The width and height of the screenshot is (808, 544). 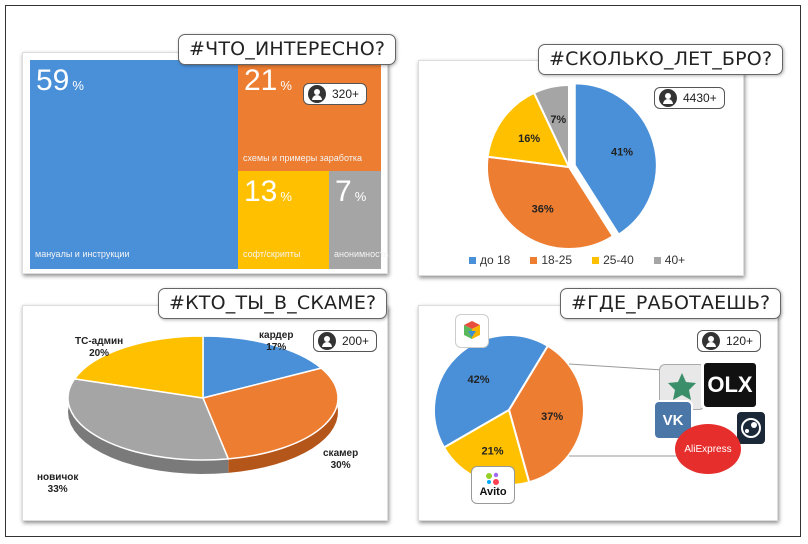 I want to click on legend-item: 25-40, so click(x=613, y=260).